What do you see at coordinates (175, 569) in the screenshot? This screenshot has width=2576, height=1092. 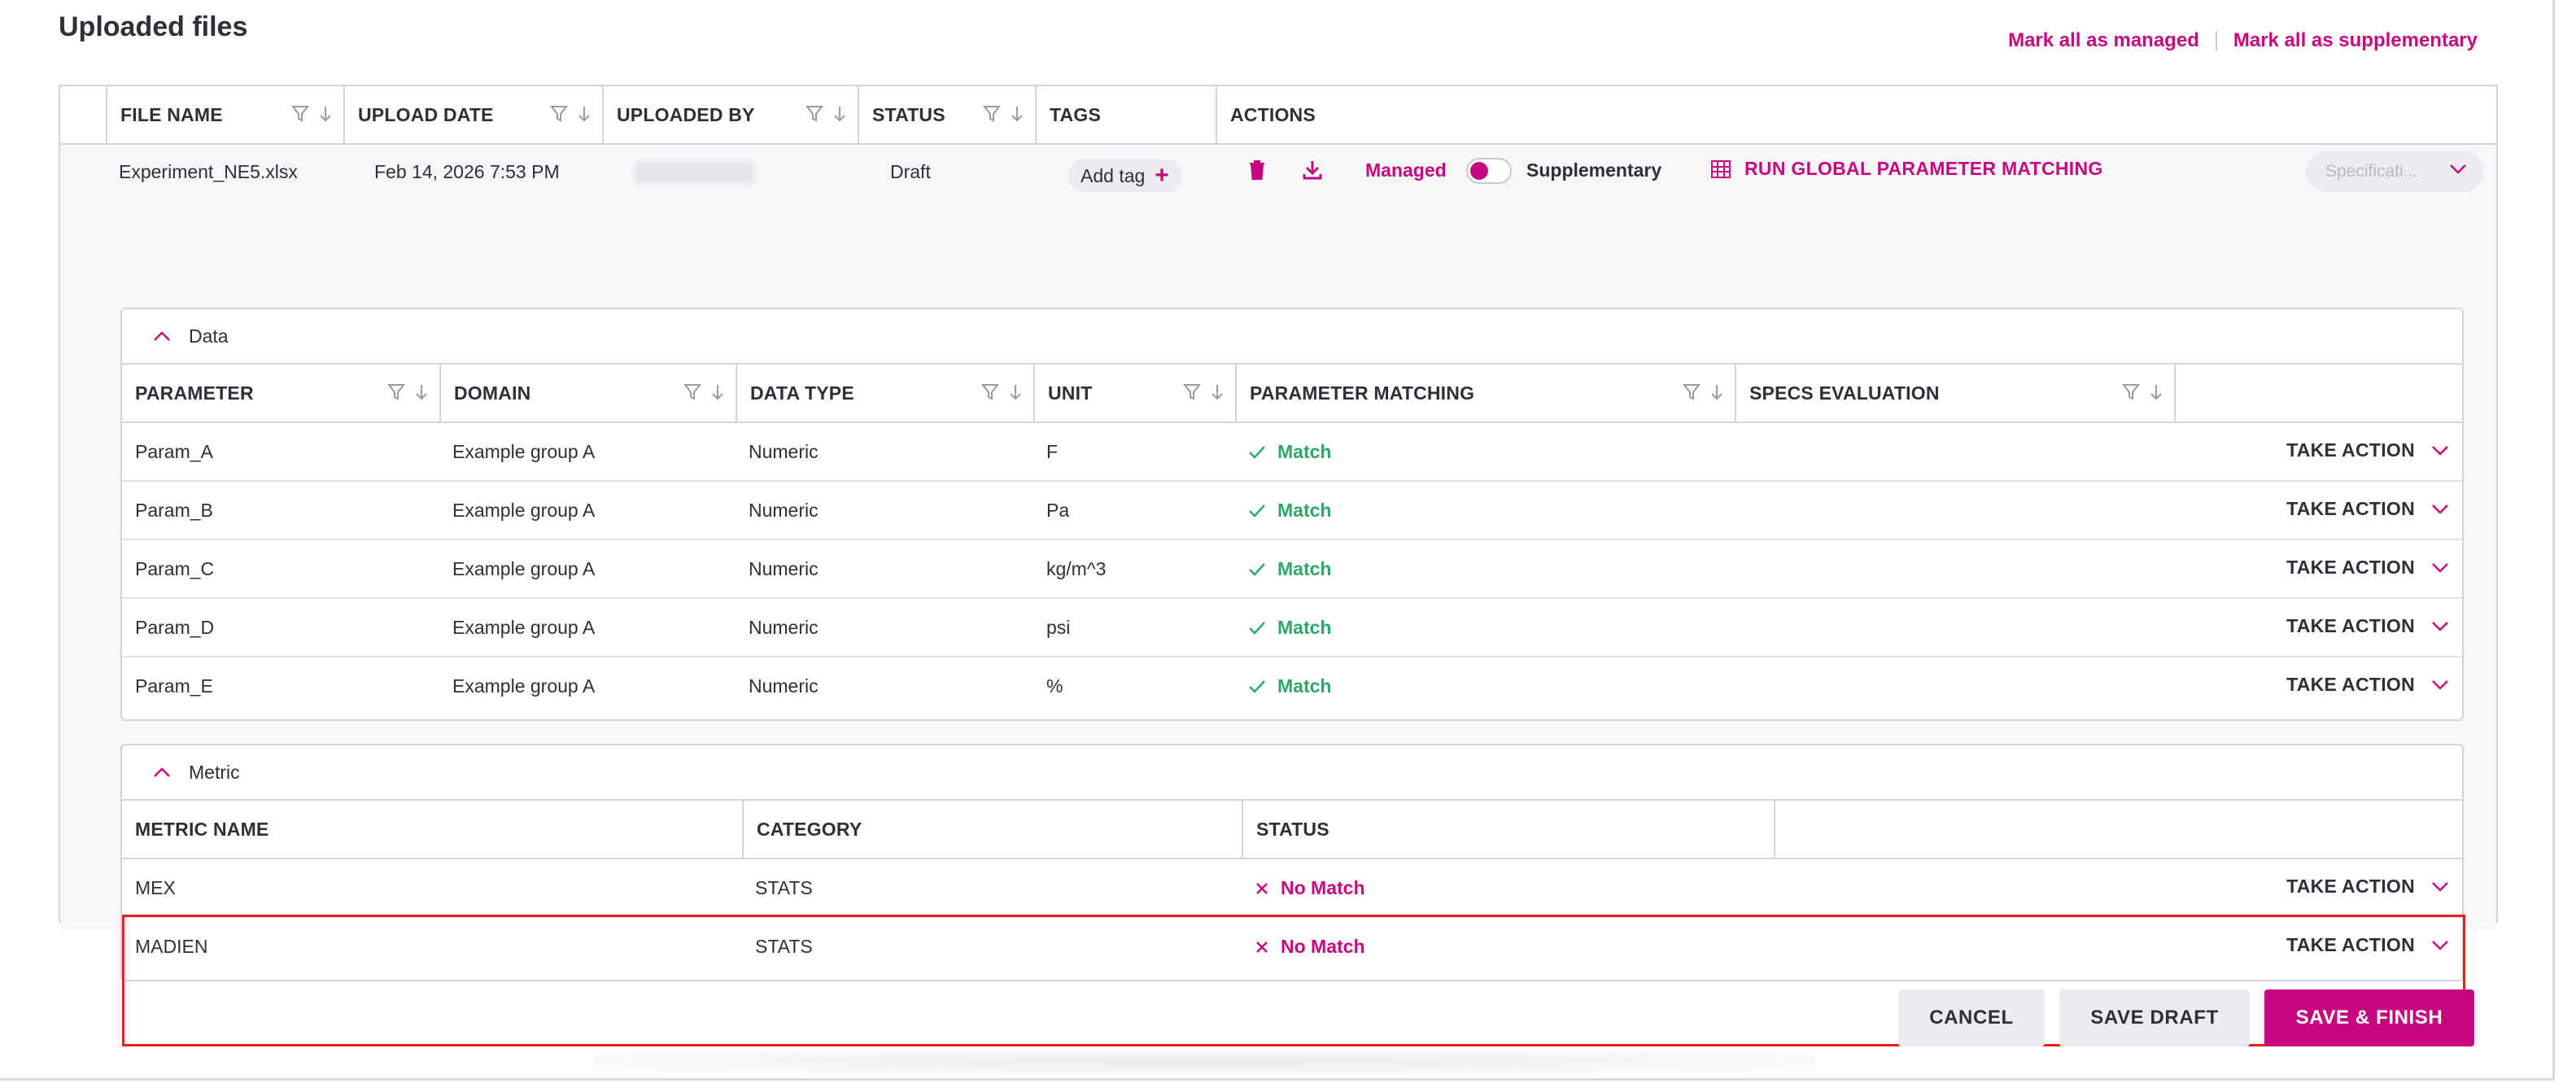 I see `parameter-name: Param_C` at bounding box center [175, 569].